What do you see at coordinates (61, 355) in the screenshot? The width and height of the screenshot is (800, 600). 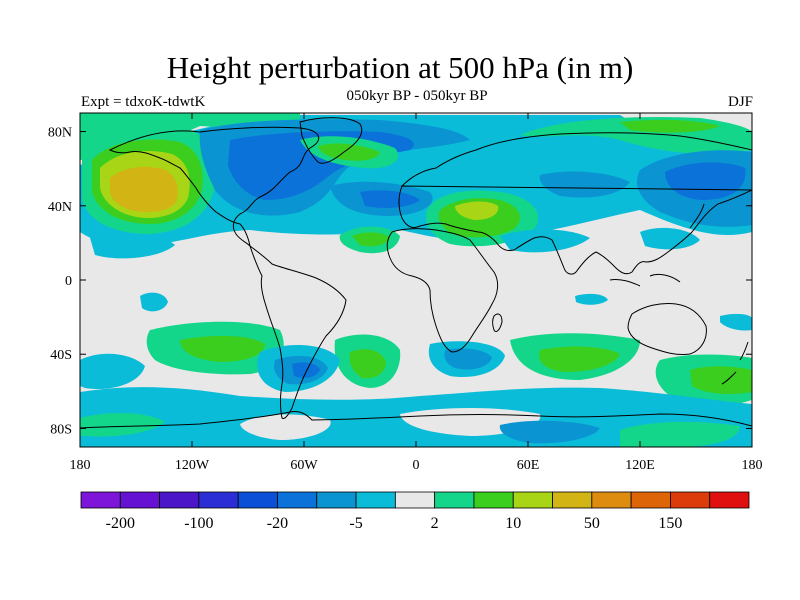 I see `lat-tick-label: 40S` at bounding box center [61, 355].